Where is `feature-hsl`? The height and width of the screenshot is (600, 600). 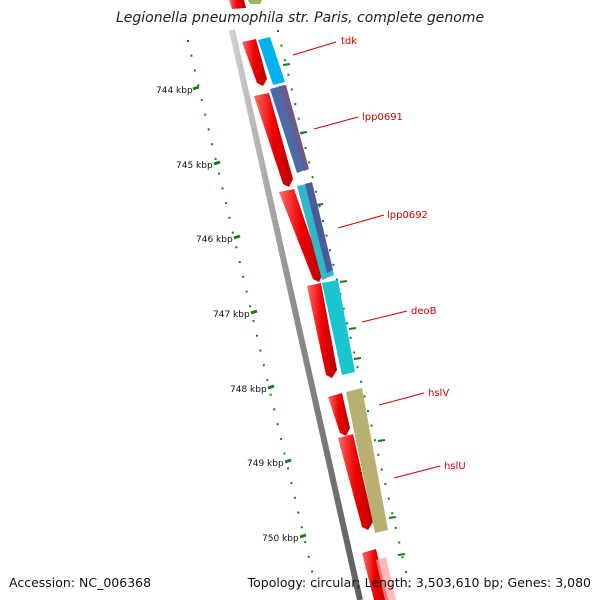 feature-hsl is located at coordinates (367, 460).